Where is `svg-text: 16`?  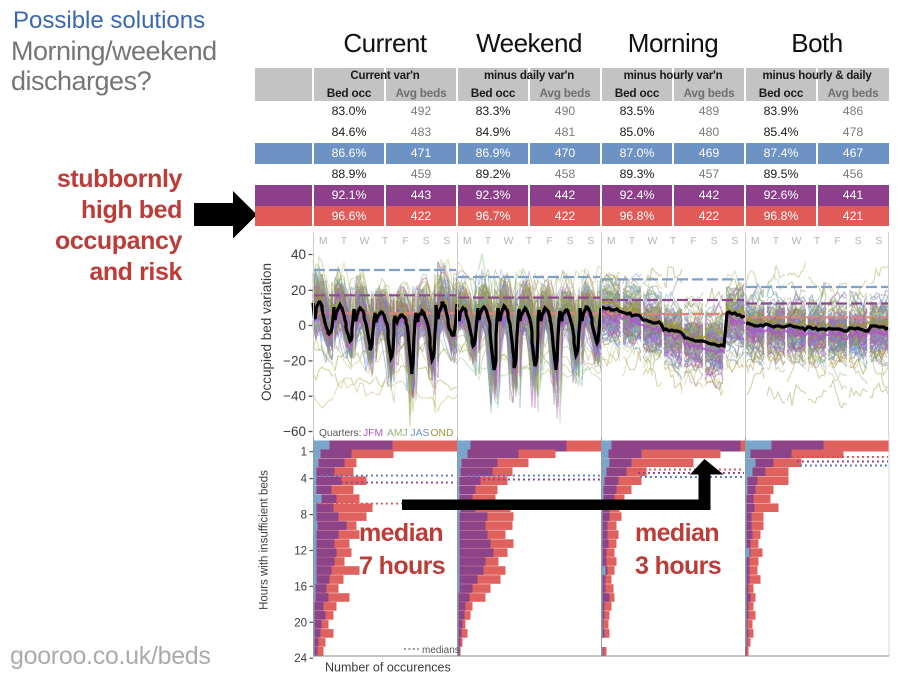
svg-text: 16 is located at coordinates (300, 587).